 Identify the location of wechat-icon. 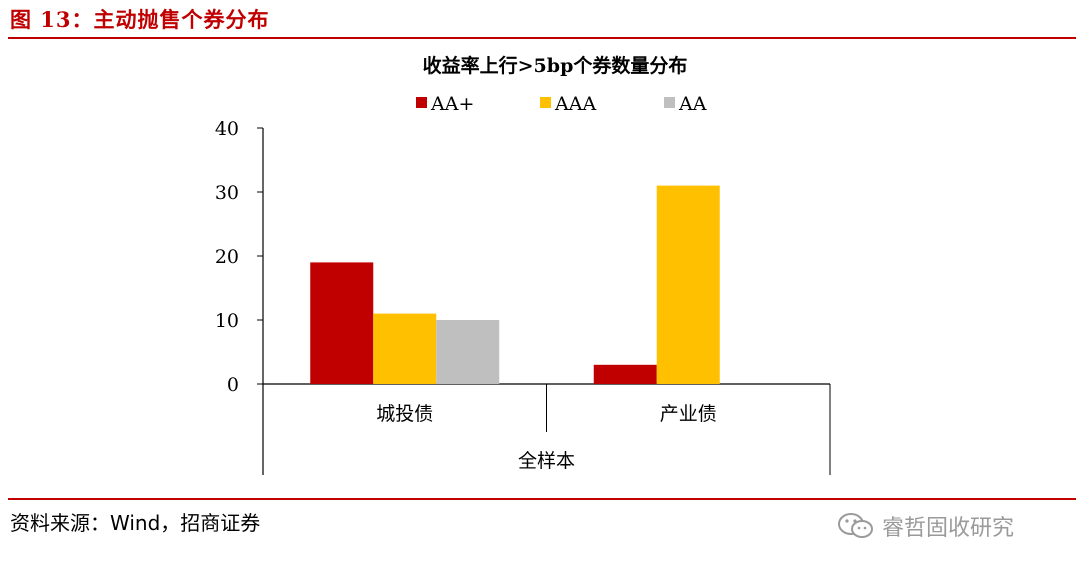
(855, 525).